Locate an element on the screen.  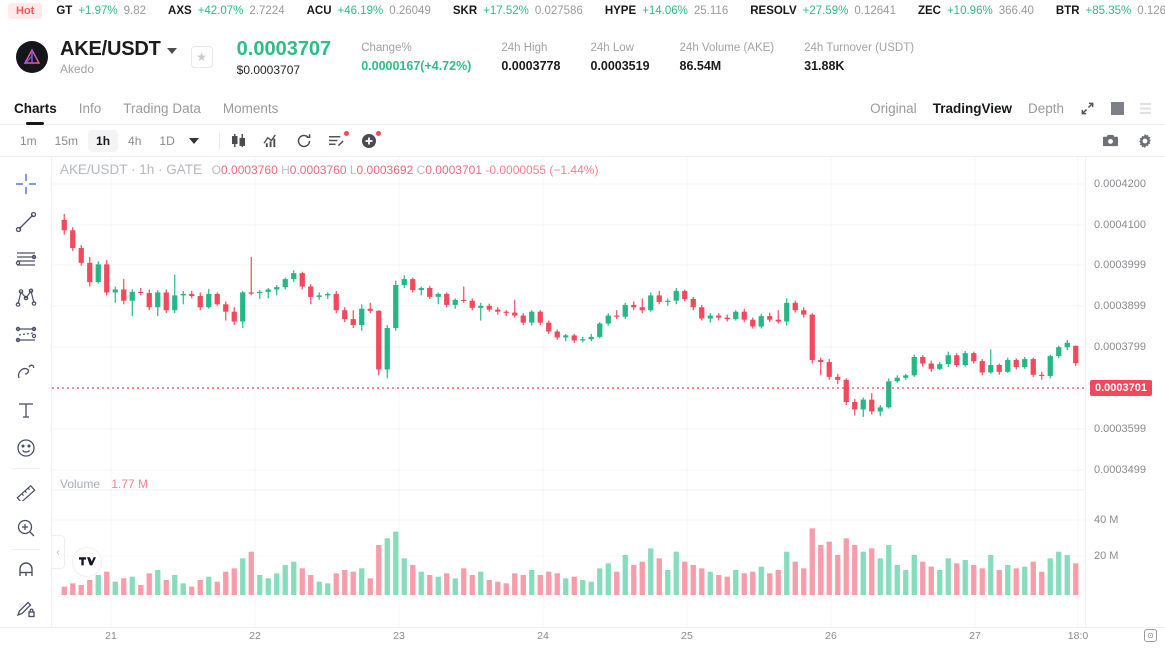
text-icon is located at coordinates (26, 410).